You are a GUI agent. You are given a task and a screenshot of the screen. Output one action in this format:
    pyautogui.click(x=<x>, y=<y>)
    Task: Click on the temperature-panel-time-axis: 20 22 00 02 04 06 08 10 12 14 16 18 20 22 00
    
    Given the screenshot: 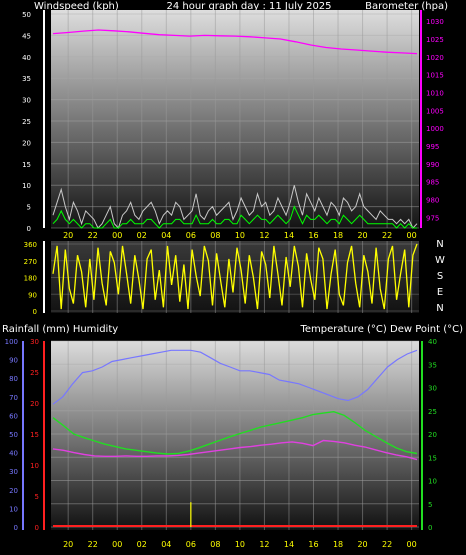 What is the action you would take?
    pyautogui.click(x=240, y=544)
    